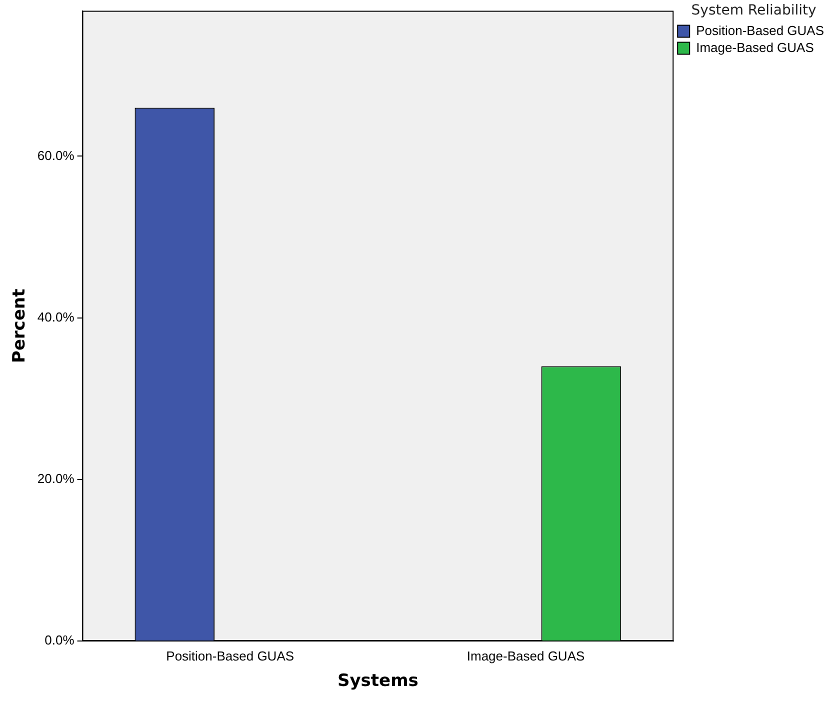 The width and height of the screenshot is (838, 702). What do you see at coordinates (753, 10) in the screenshot?
I see `legend-title: System Reliability` at bounding box center [753, 10].